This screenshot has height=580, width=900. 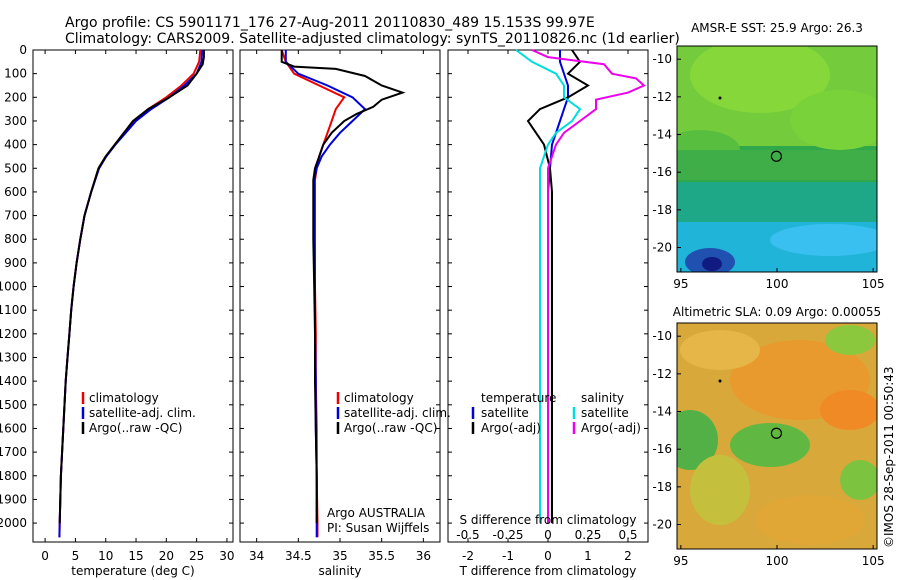 I want to click on x-tick-label: 30, so click(x=226, y=556).